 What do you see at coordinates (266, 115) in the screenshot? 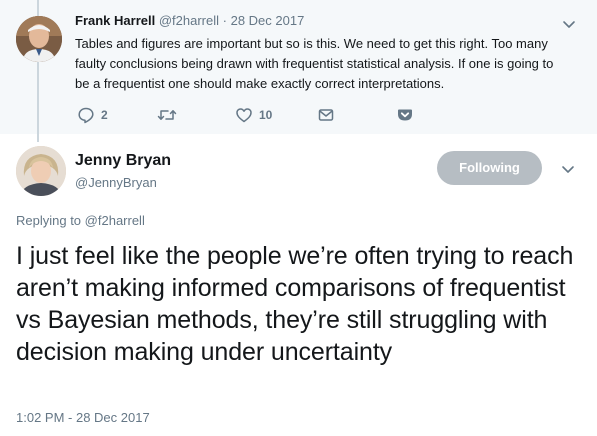
I see `like-count: 10` at bounding box center [266, 115].